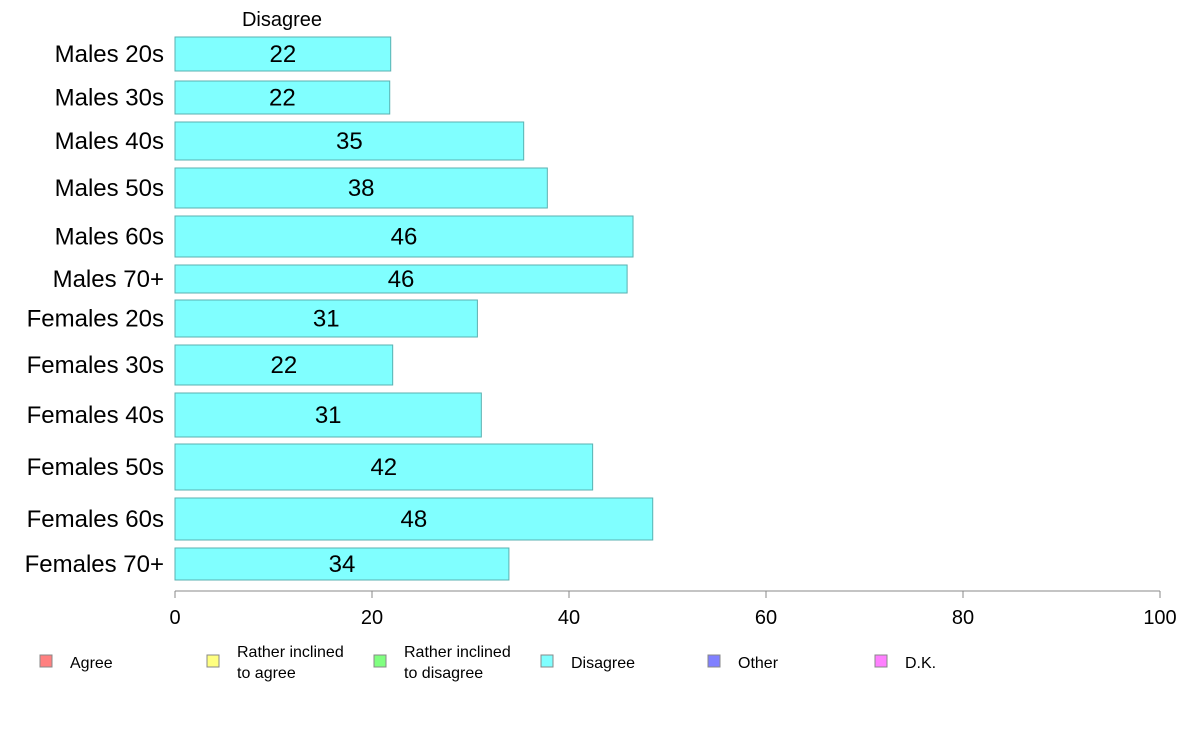 This screenshot has width=1188, height=736. What do you see at coordinates (95, 467) in the screenshot?
I see `category-label: Females 50s` at bounding box center [95, 467].